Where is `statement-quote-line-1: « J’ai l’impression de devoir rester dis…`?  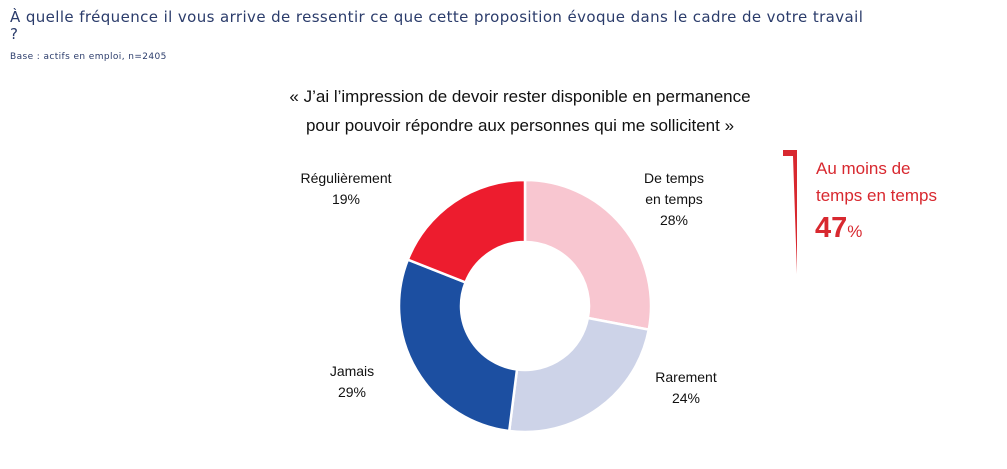 statement-quote-line-1: « J’ai l’impression de devoir rester dis… is located at coordinates (520, 96).